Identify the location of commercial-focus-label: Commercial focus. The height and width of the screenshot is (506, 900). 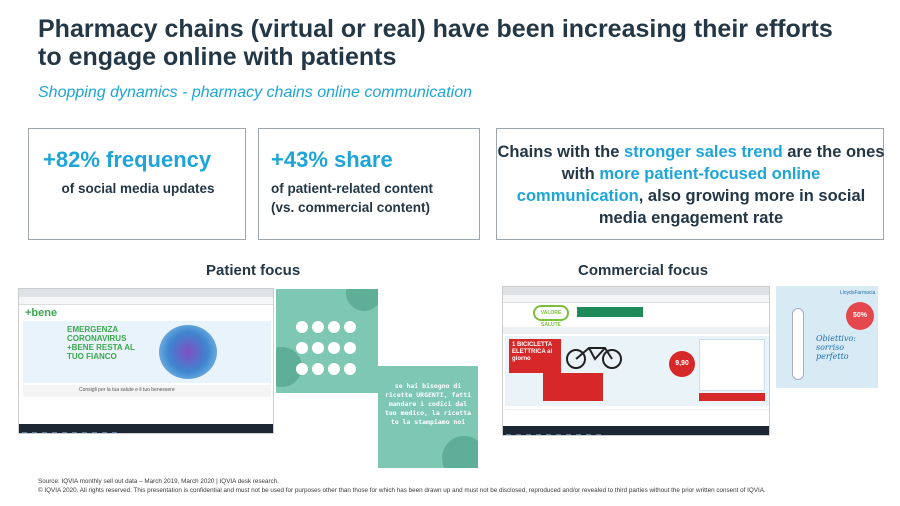
(643, 270).